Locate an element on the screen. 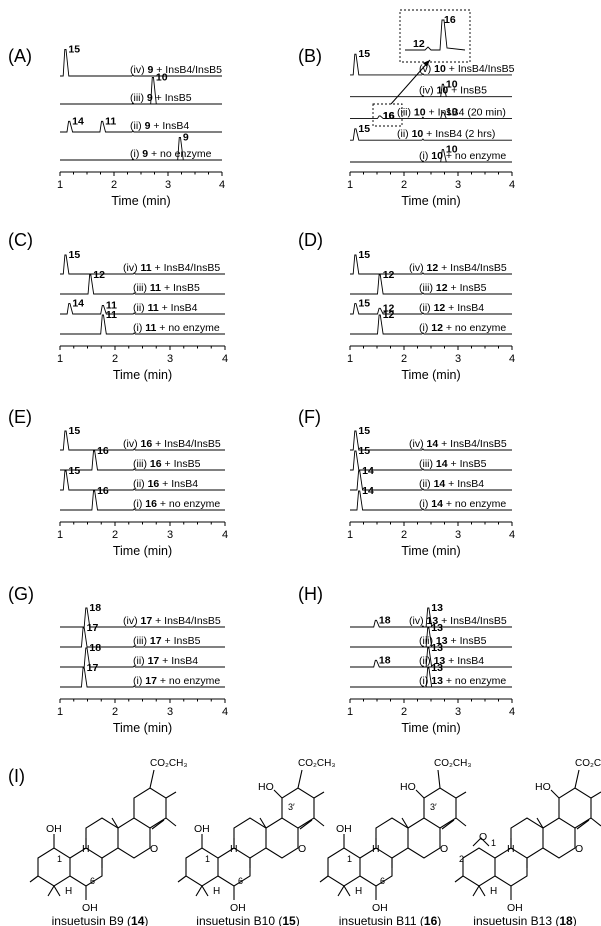  chromatogram-panel: (H) 18 13 13 18 13 13 1 2 3 4 Time (min) is located at coordinates (406, 659).